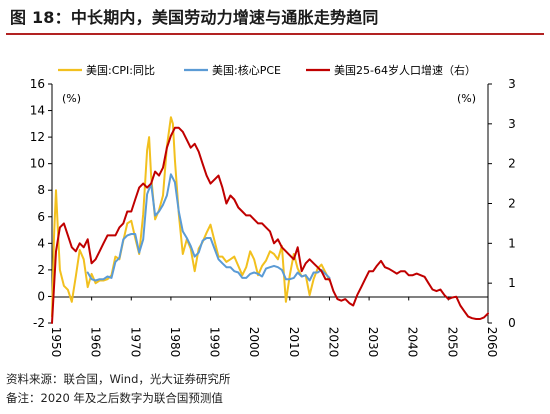  Describe the element at coordinates (246, 70) in the screenshot. I see `legend-label-core-pce: 美国:核心PCE` at that location.